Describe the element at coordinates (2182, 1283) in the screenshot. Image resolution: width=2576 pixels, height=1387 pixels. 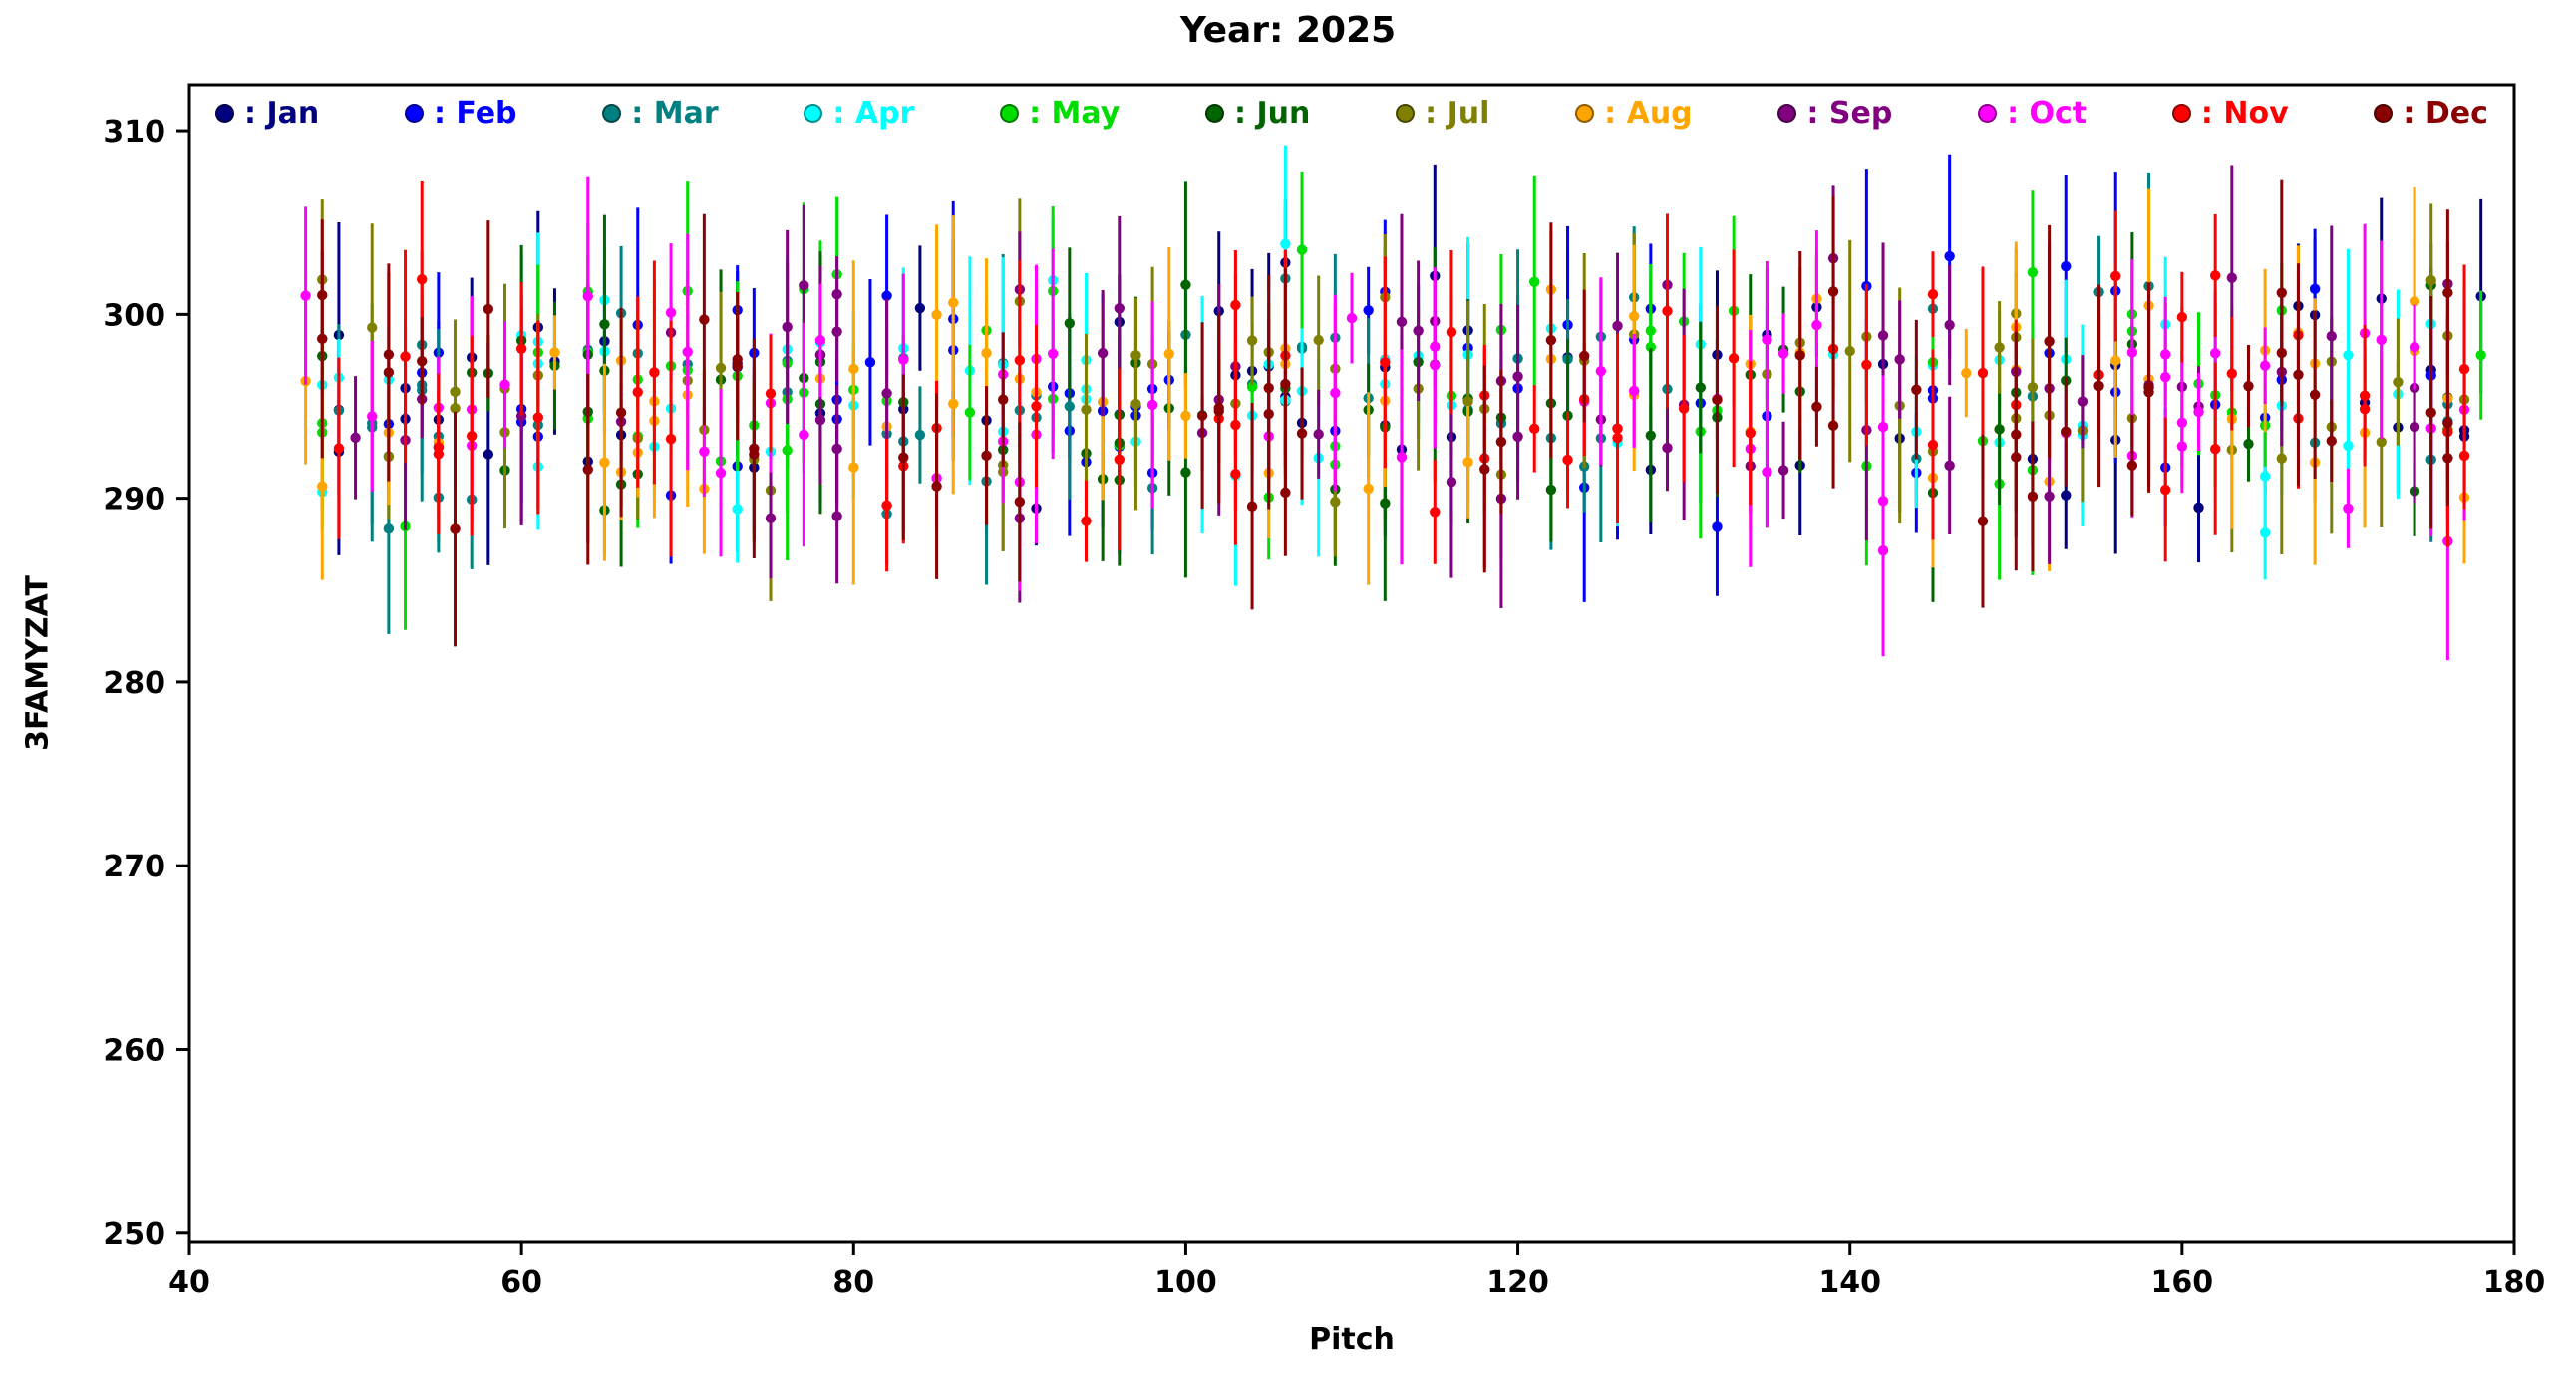
I see `x-tick-label: 160` at that location.